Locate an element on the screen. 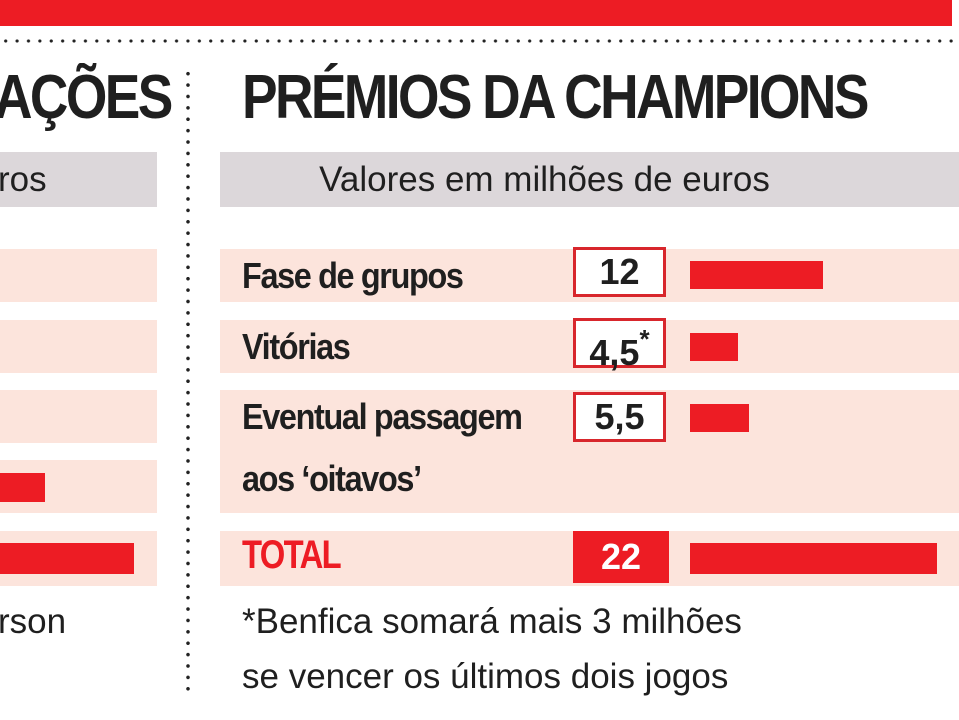  total-value-box: 22 is located at coordinates (621, 557).